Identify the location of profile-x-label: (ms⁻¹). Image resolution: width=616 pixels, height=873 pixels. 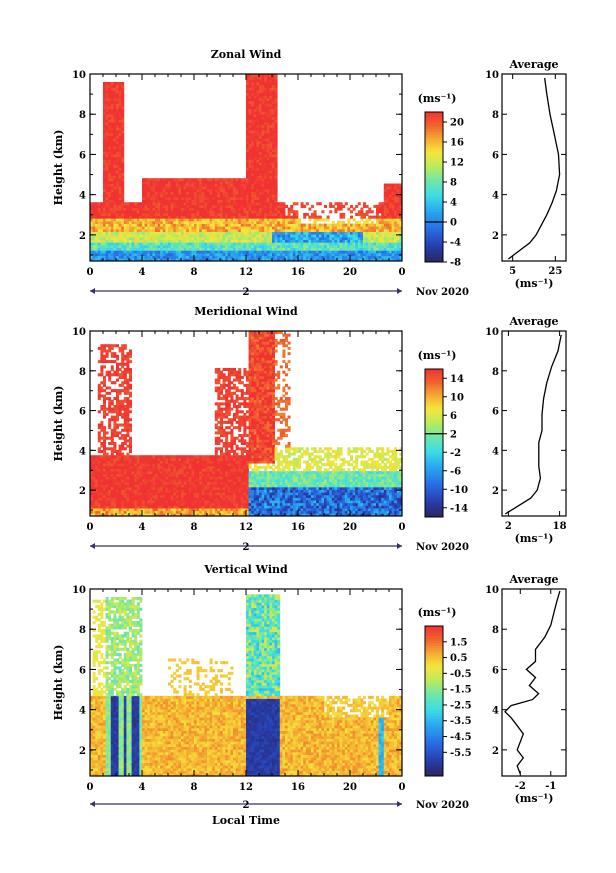
(534, 283).